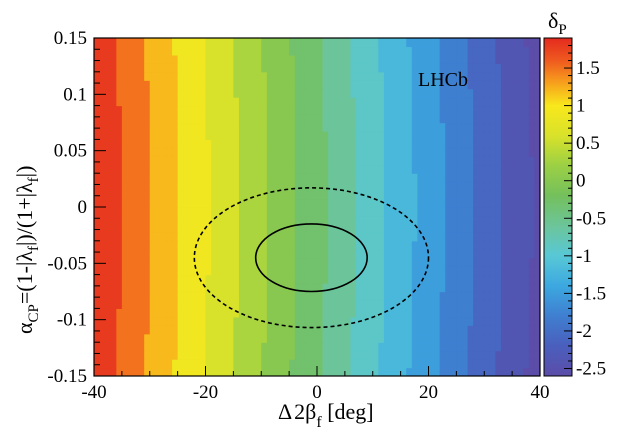 Image resolution: width=628 pixels, height=448 pixels. I want to click on colorbar-axis: 1.510.50-0.5-1-1.5-2-2.5, so click(585, 208).